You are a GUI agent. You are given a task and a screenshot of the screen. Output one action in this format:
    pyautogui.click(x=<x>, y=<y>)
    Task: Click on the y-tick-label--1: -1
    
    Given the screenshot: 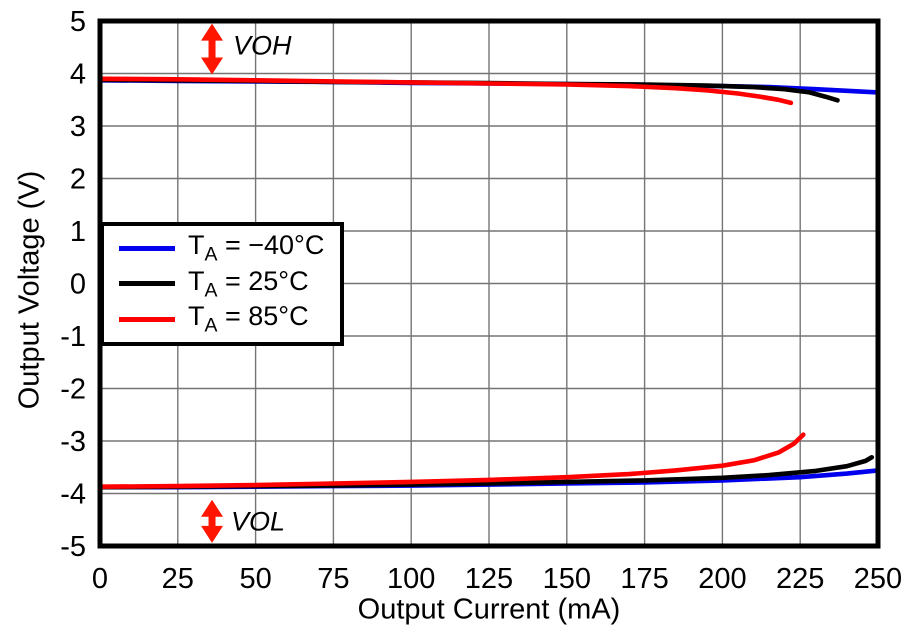 What is the action you would take?
    pyautogui.click(x=73, y=337)
    